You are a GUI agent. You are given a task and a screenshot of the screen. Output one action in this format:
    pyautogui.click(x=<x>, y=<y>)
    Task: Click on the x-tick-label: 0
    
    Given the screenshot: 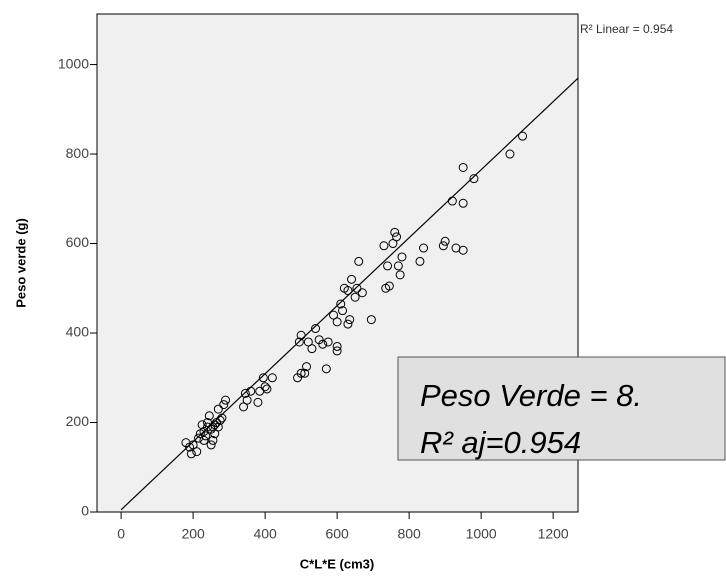 What is the action you would take?
    pyautogui.click(x=121, y=534)
    